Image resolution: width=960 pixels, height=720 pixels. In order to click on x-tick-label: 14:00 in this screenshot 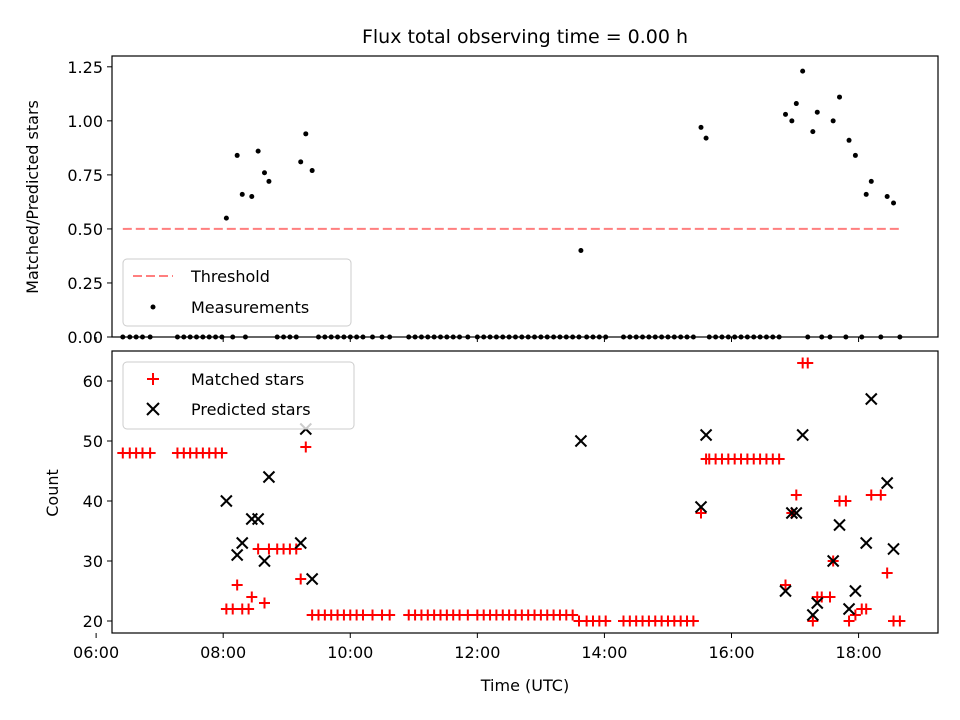, I will do `click(604, 652)`.